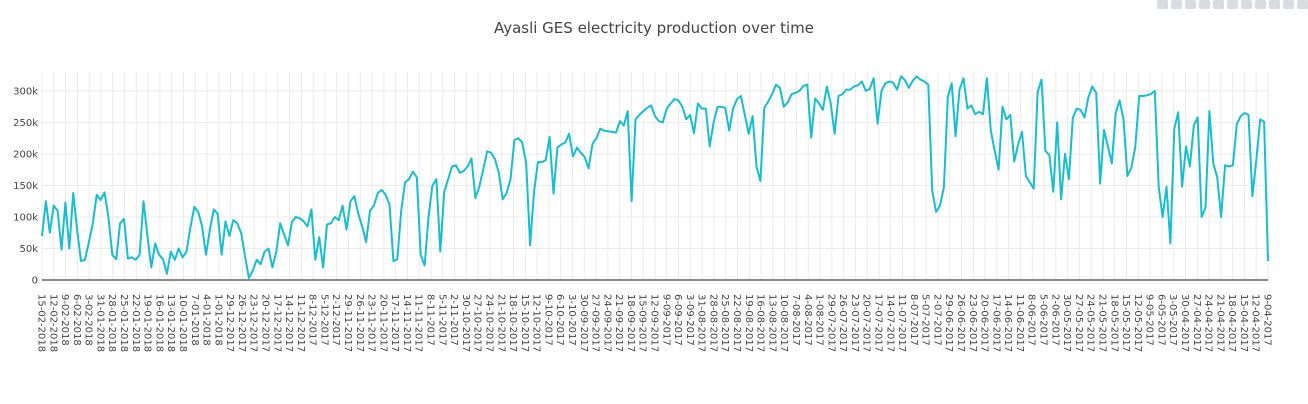 The image size is (1308, 404). What do you see at coordinates (253, 323) in the screenshot?
I see `x-tick-label: 23-12-2017` at bounding box center [253, 323].